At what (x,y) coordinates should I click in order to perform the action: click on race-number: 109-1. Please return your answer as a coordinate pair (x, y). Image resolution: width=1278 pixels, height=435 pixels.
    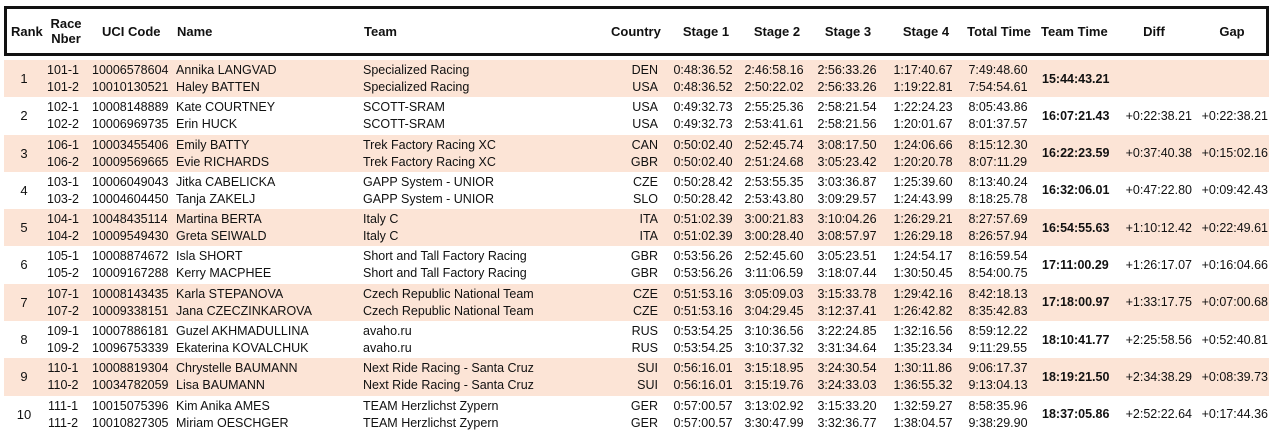
    Looking at the image, I should click on (63, 331).